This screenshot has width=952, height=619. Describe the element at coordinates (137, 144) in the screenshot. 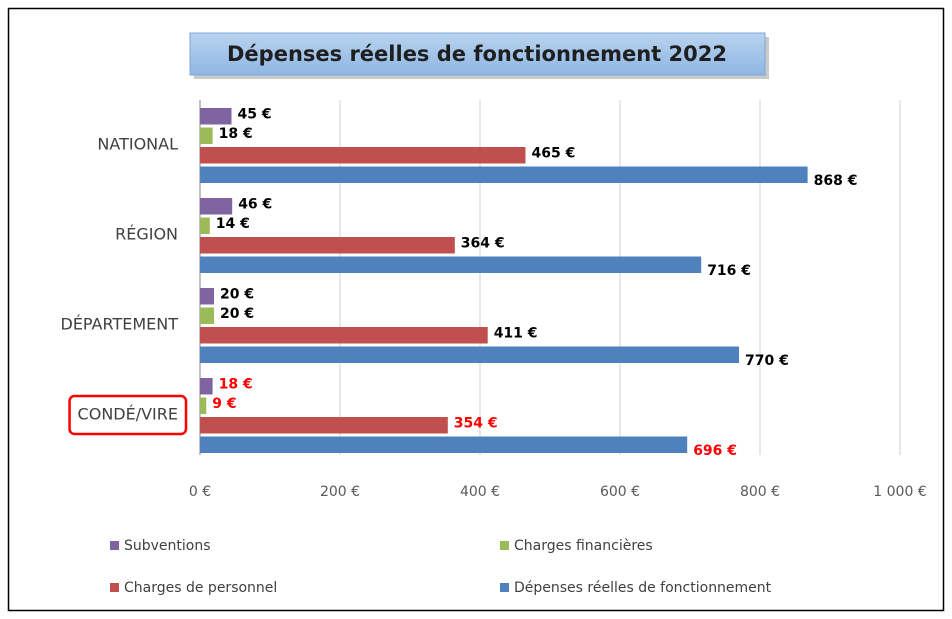

I see `category-label: NATIONAL` at that location.